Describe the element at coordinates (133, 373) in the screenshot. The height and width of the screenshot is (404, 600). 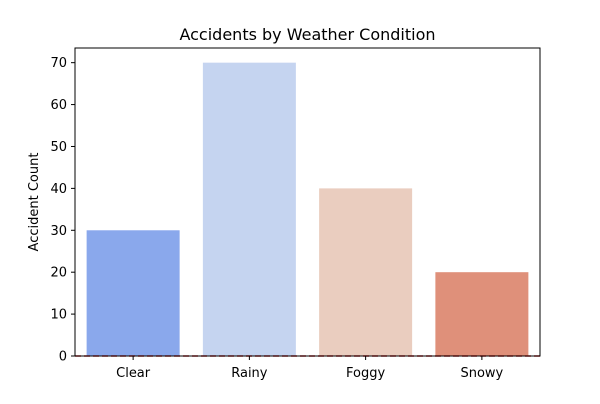
I see `x-tick-label: Clear` at that location.